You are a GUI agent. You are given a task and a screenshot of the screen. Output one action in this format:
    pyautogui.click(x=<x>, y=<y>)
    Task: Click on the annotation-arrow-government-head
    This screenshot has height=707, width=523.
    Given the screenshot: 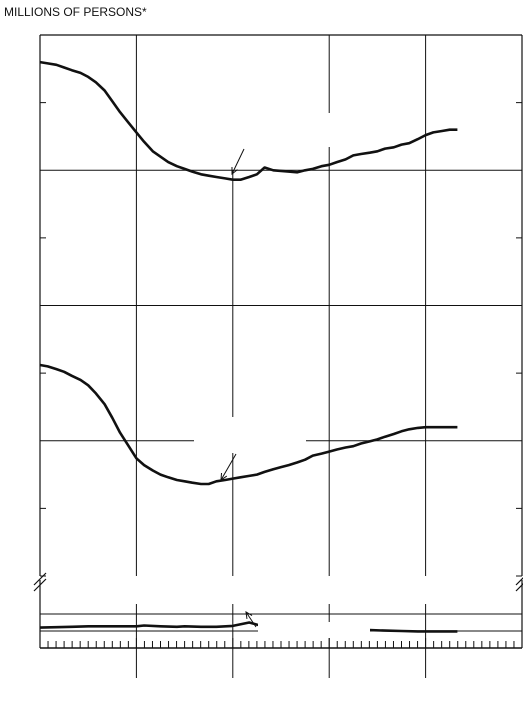 What is the action you would take?
    pyautogui.click(x=249, y=615)
    